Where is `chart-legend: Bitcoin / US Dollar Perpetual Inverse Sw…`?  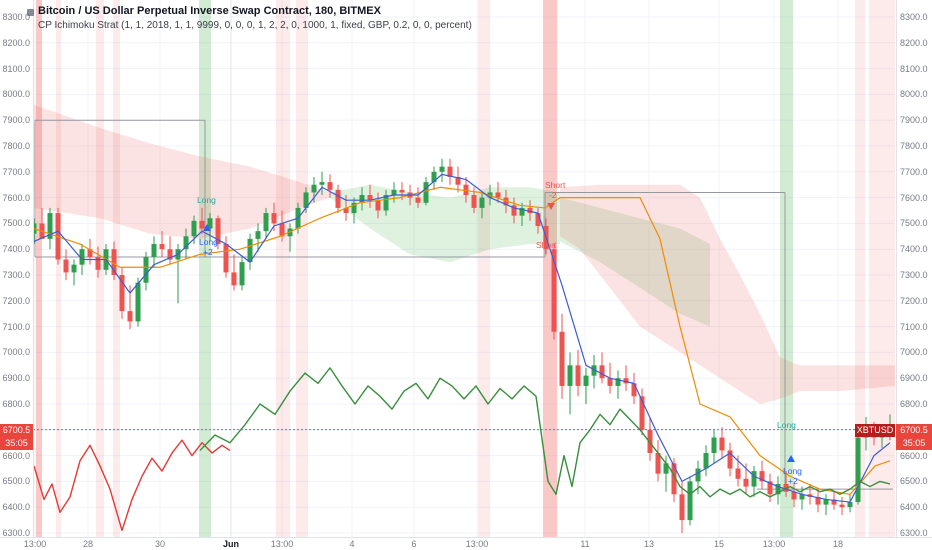 chart-legend: Bitcoin / US Dollar Perpetual Inverse Sw… is located at coordinates (249, 18).